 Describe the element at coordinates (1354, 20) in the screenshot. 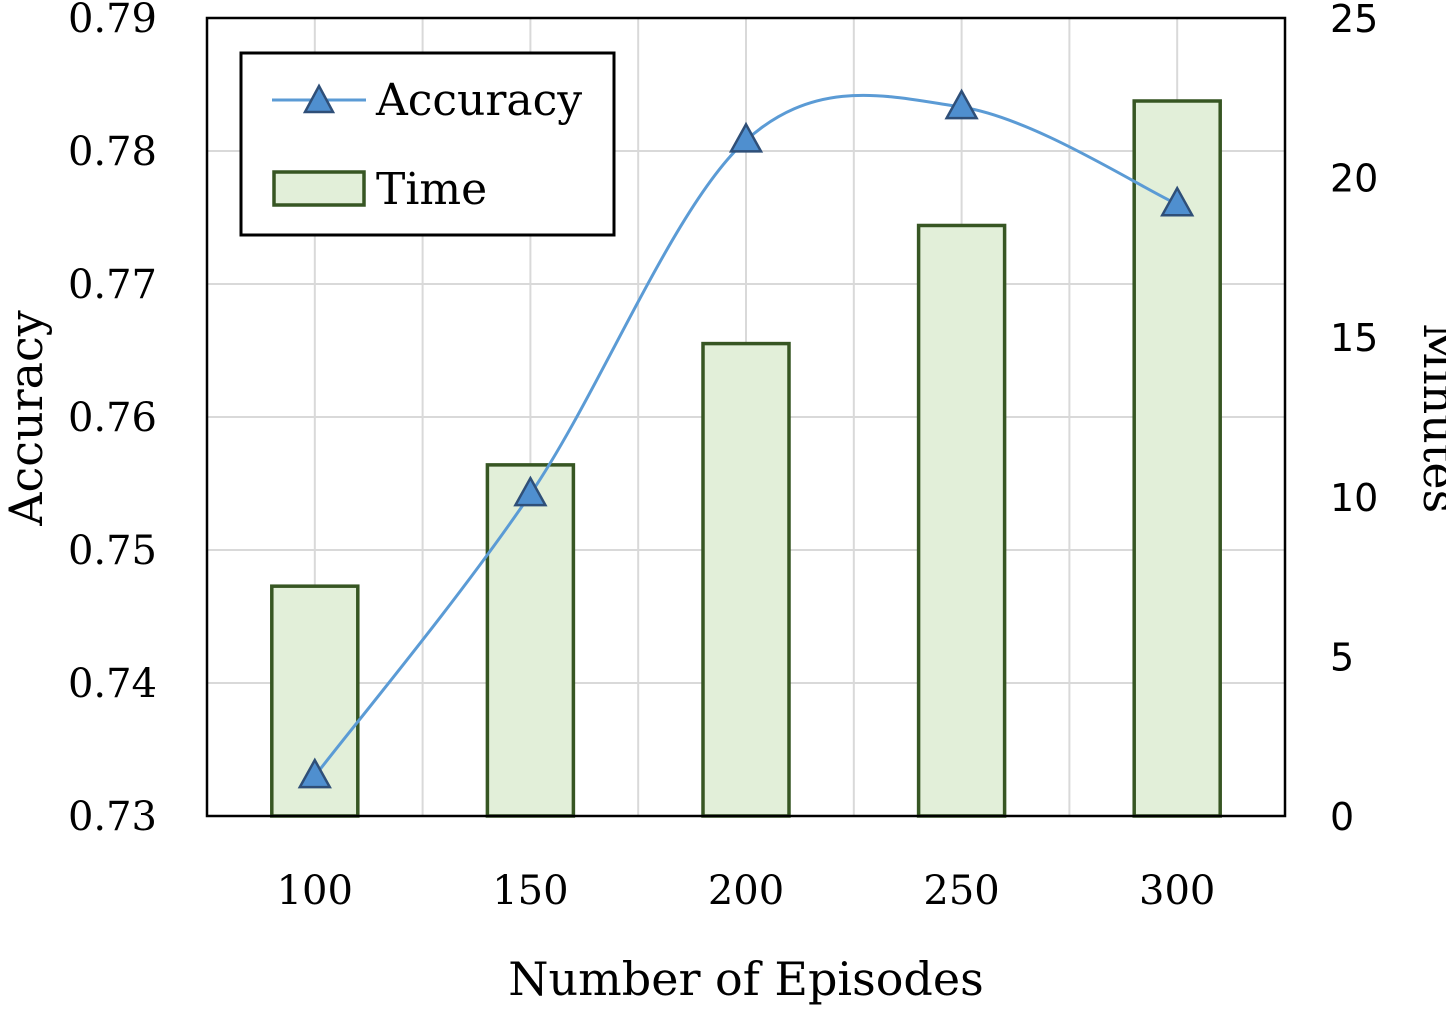

I see `y-tick-right-label: 25` at that location.